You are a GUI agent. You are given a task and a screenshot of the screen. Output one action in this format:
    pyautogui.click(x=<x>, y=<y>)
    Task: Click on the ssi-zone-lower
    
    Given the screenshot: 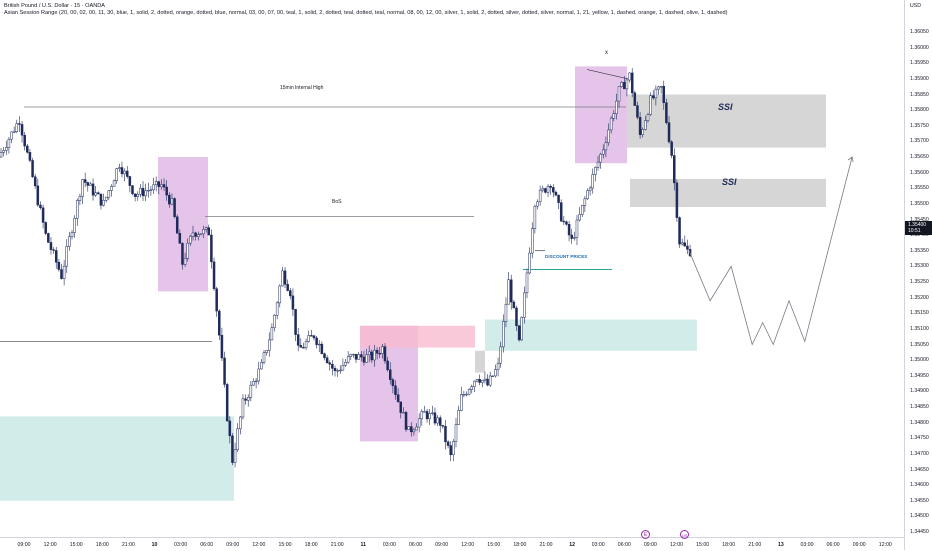 What is the action you would take?
    pyautogui.click(x=728, y=192)
    